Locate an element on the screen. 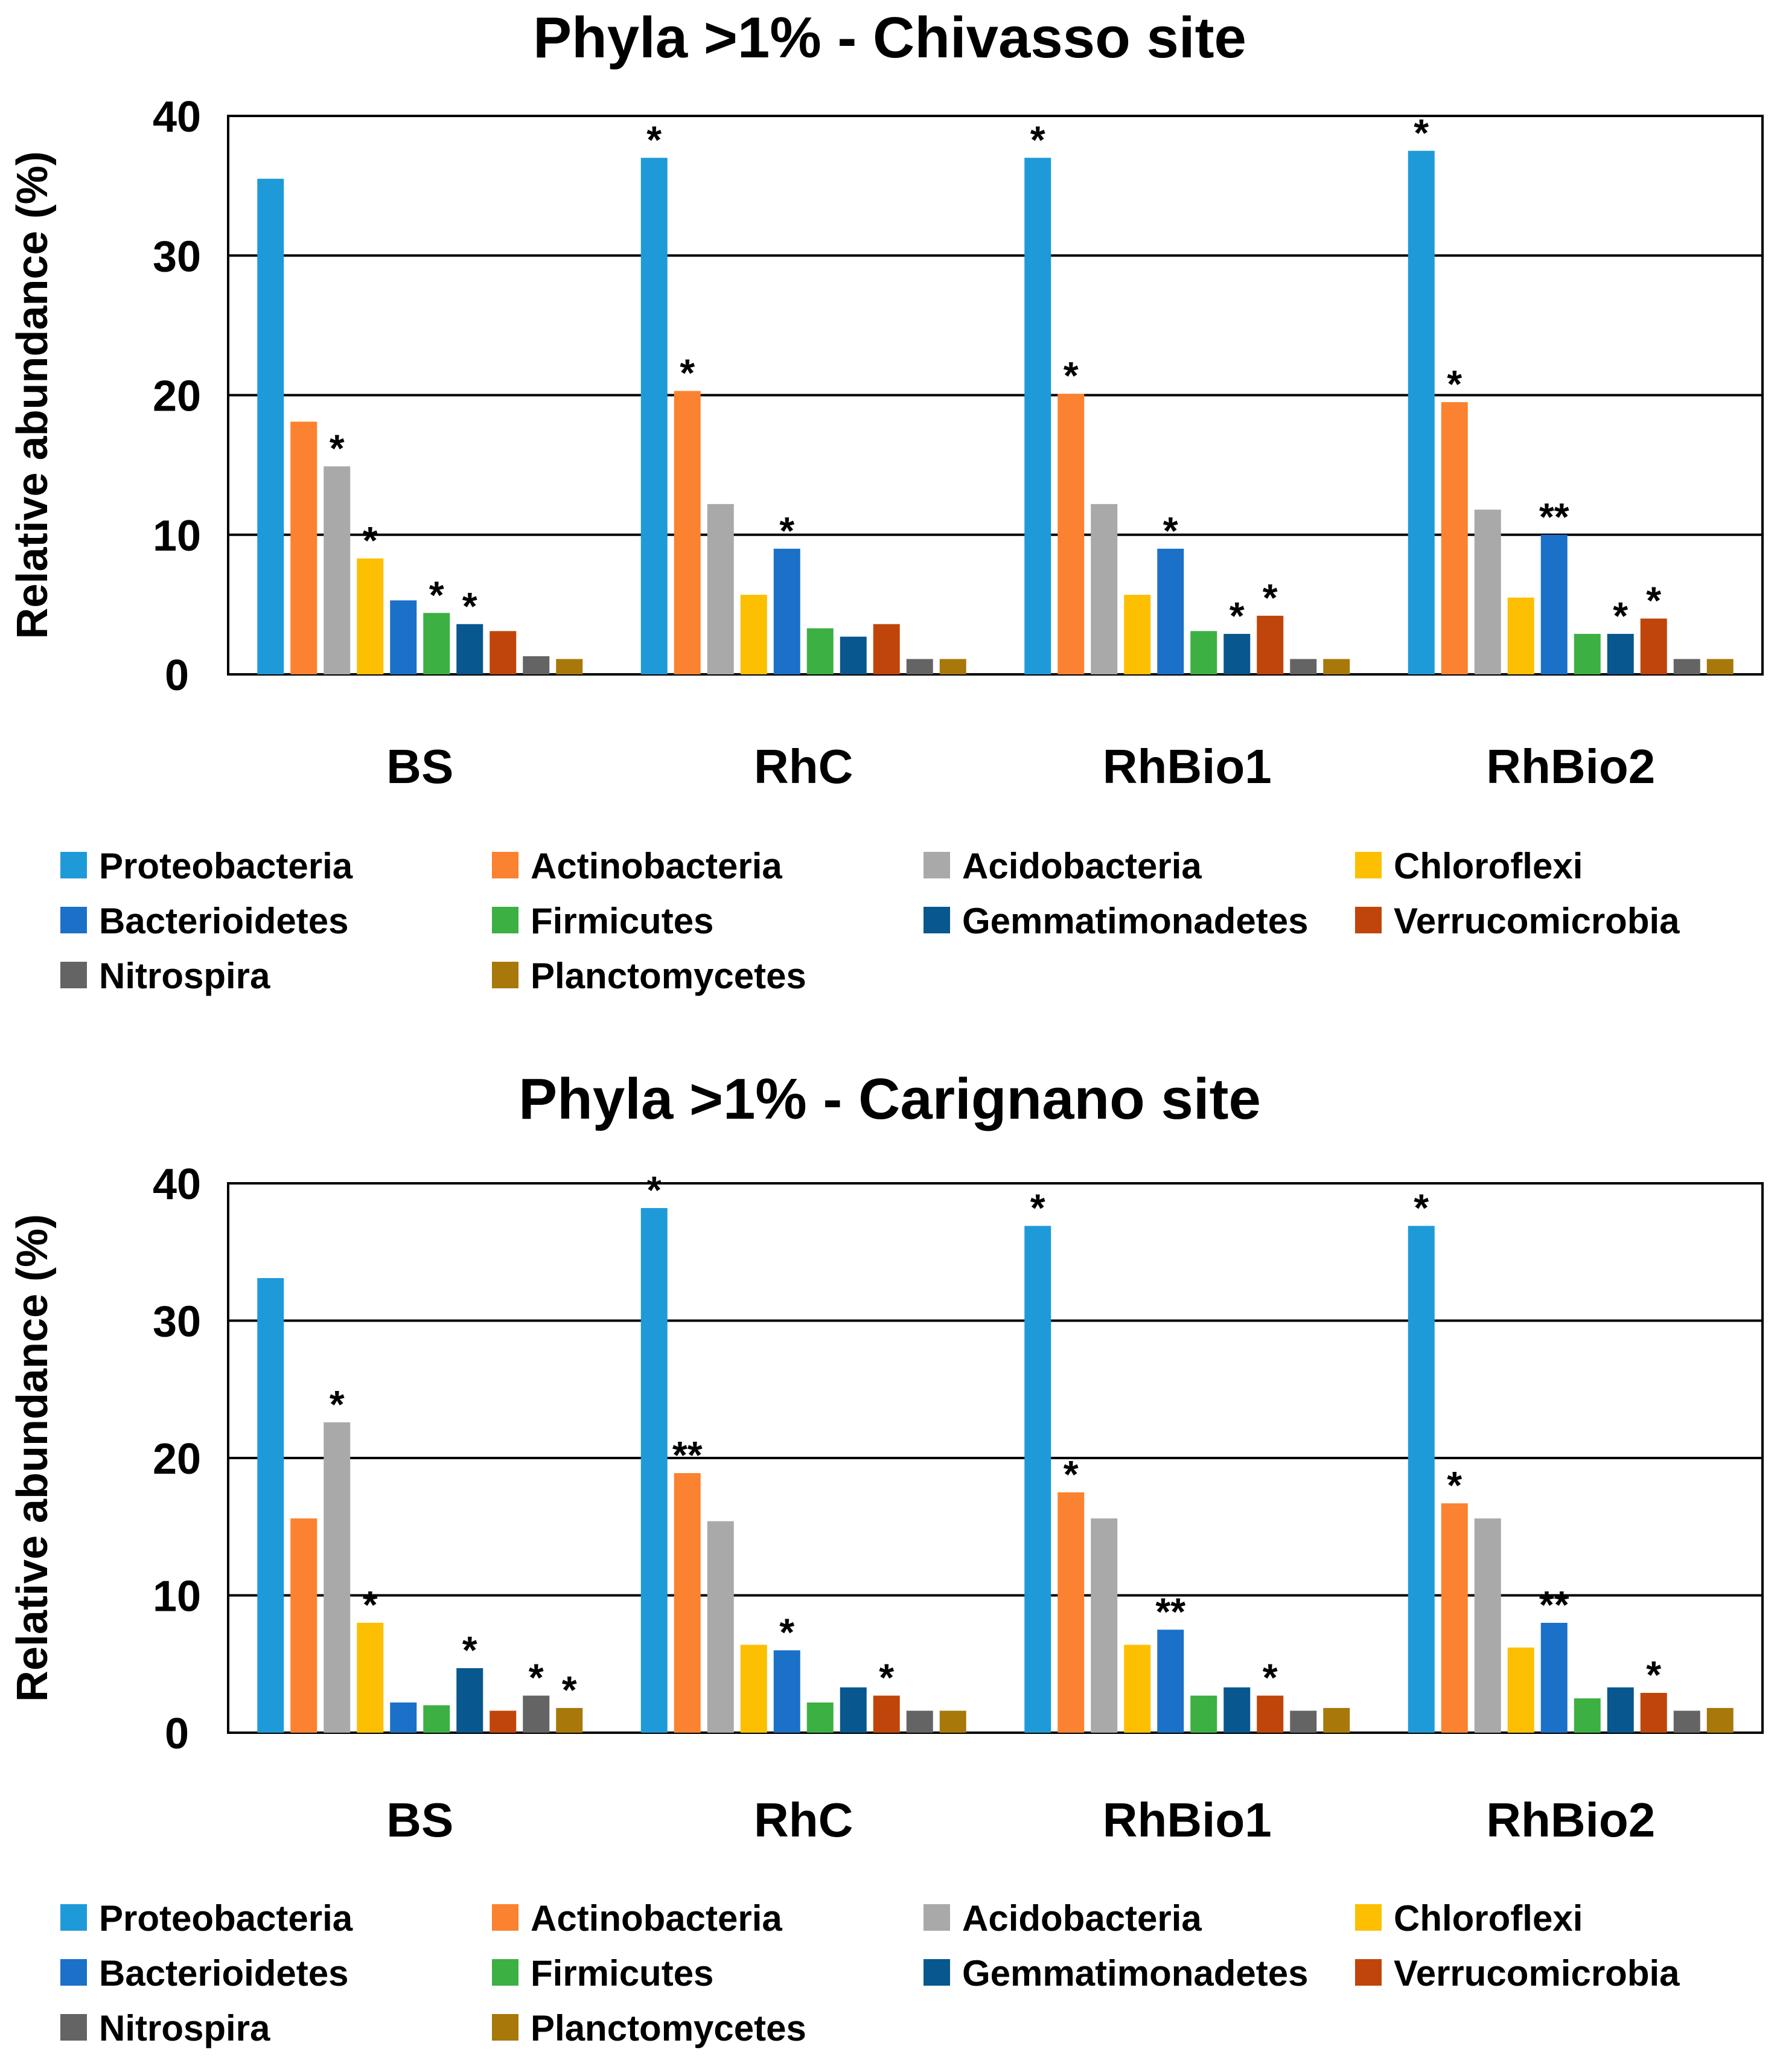  bar-verrucomicrobia-rhbio1 is located at coordinates (1270, 1714).